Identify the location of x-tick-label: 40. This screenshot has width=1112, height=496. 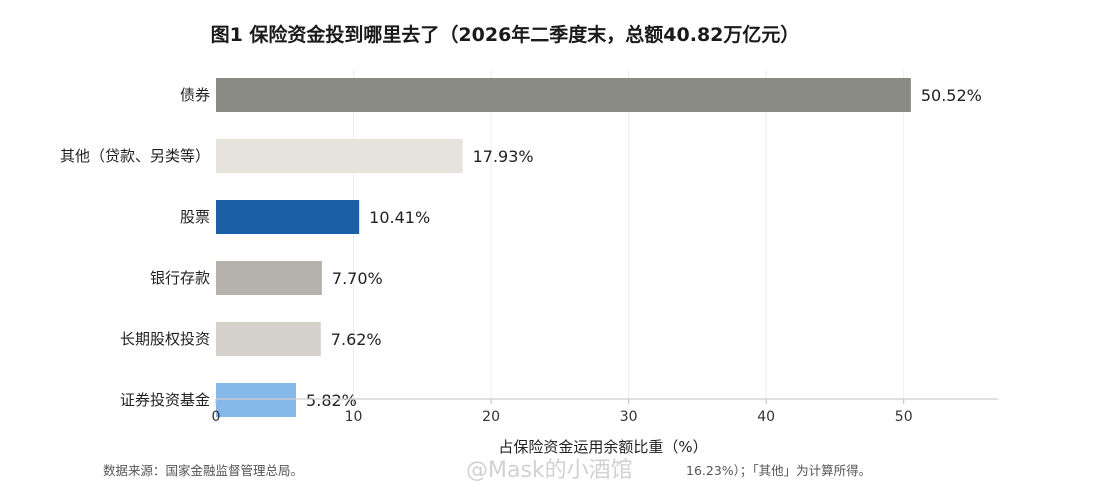
(766, 417).